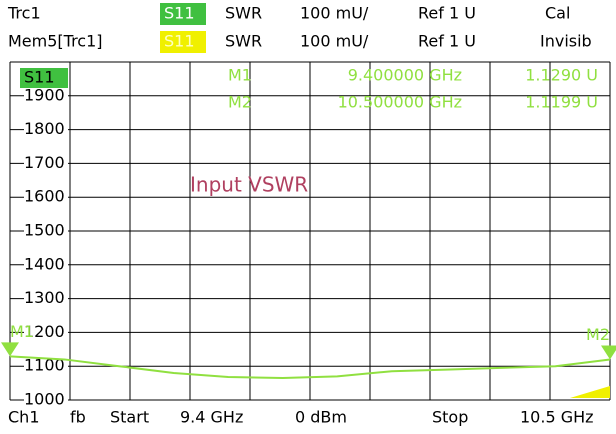 The width and height of the screenshot is (616, 434). I want to click on y-tick-label: 1200, so click(44, 331).